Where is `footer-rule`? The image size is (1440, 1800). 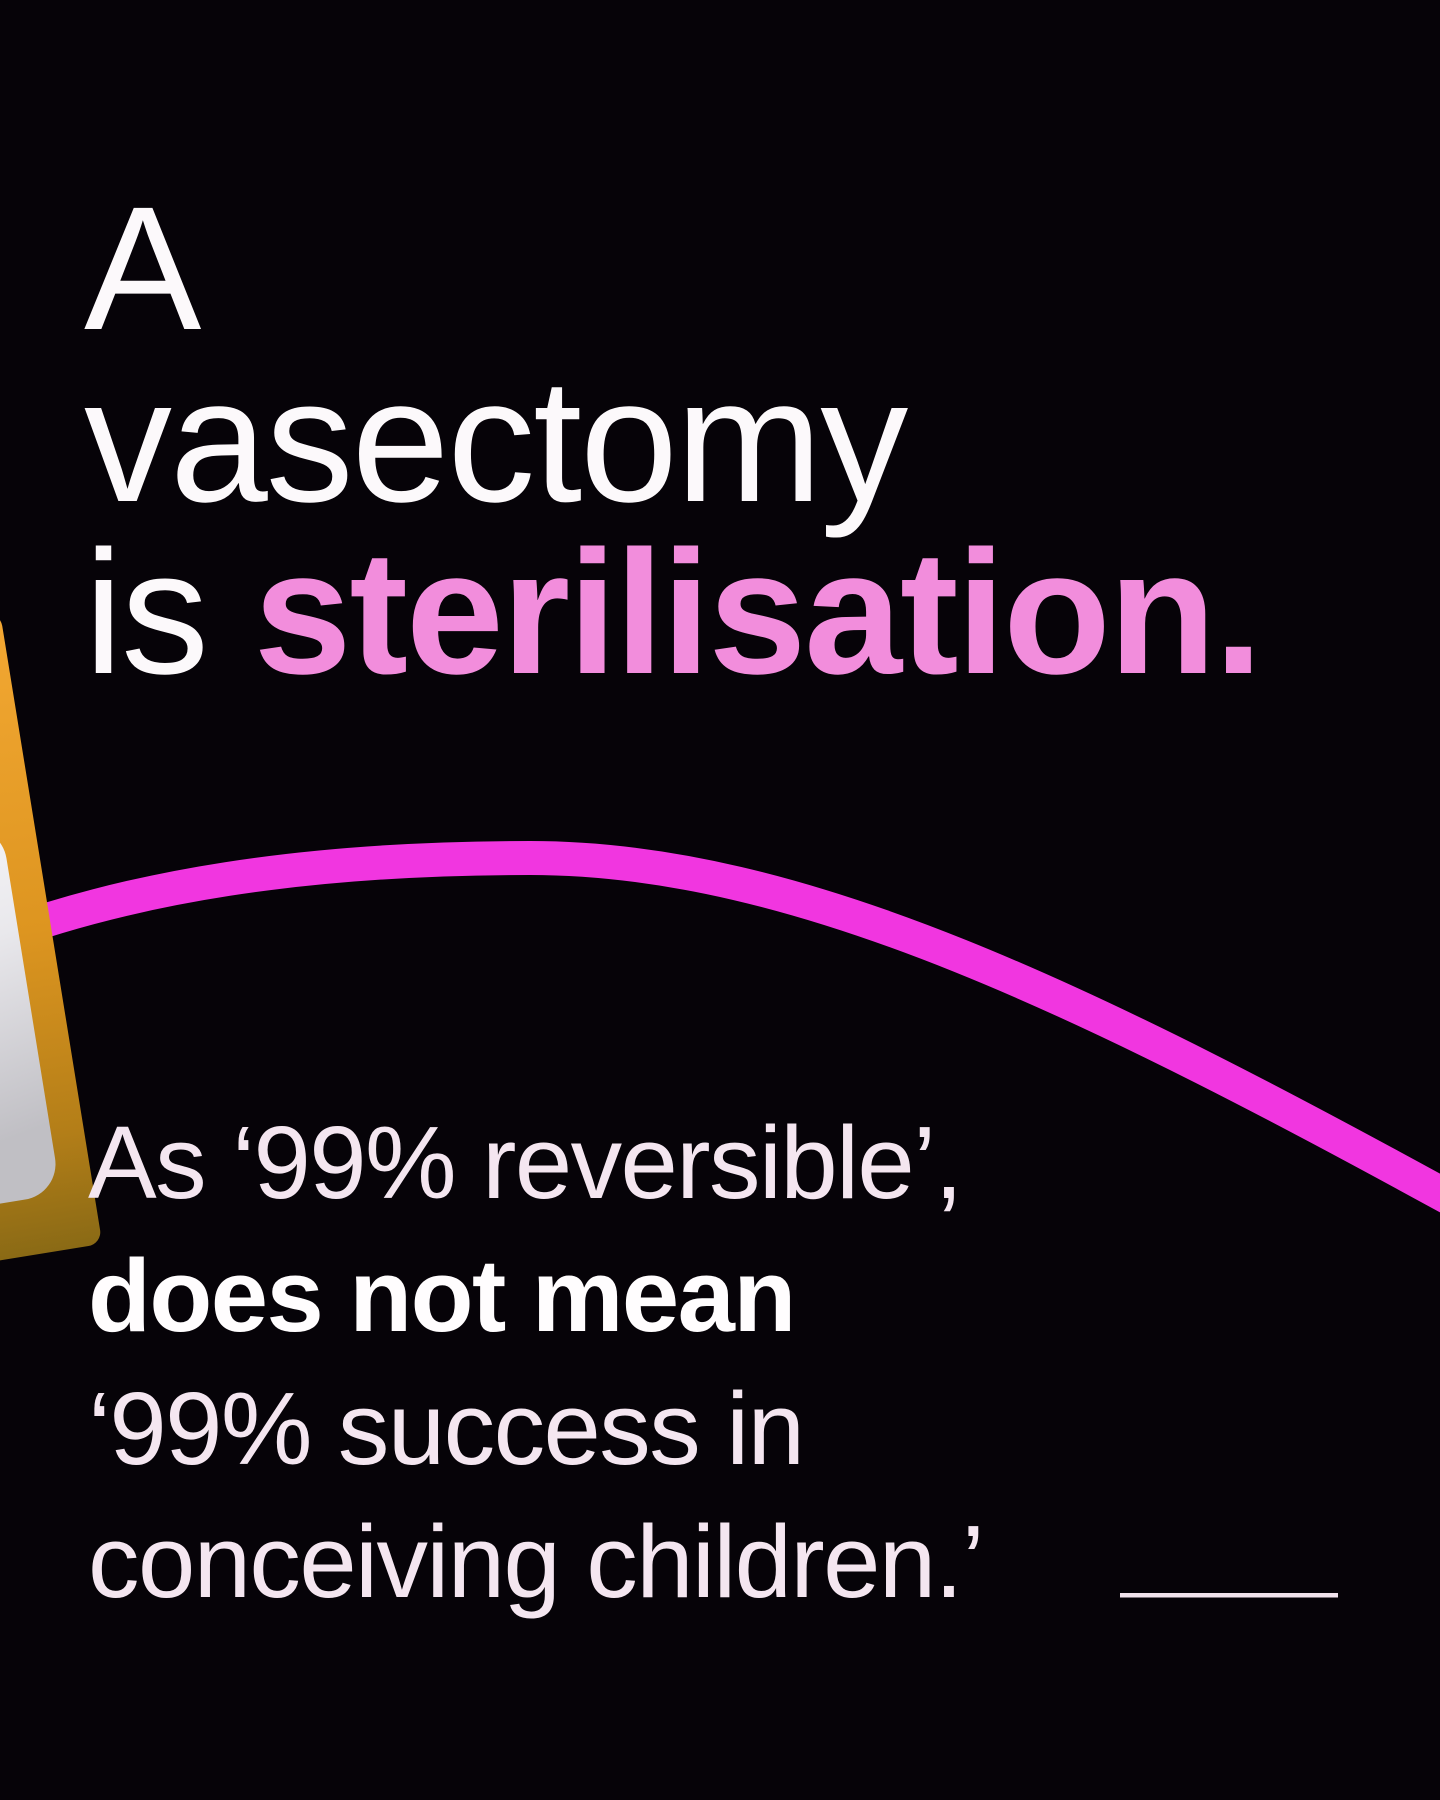 footer-rule is located at coordinates (1229, 1595).